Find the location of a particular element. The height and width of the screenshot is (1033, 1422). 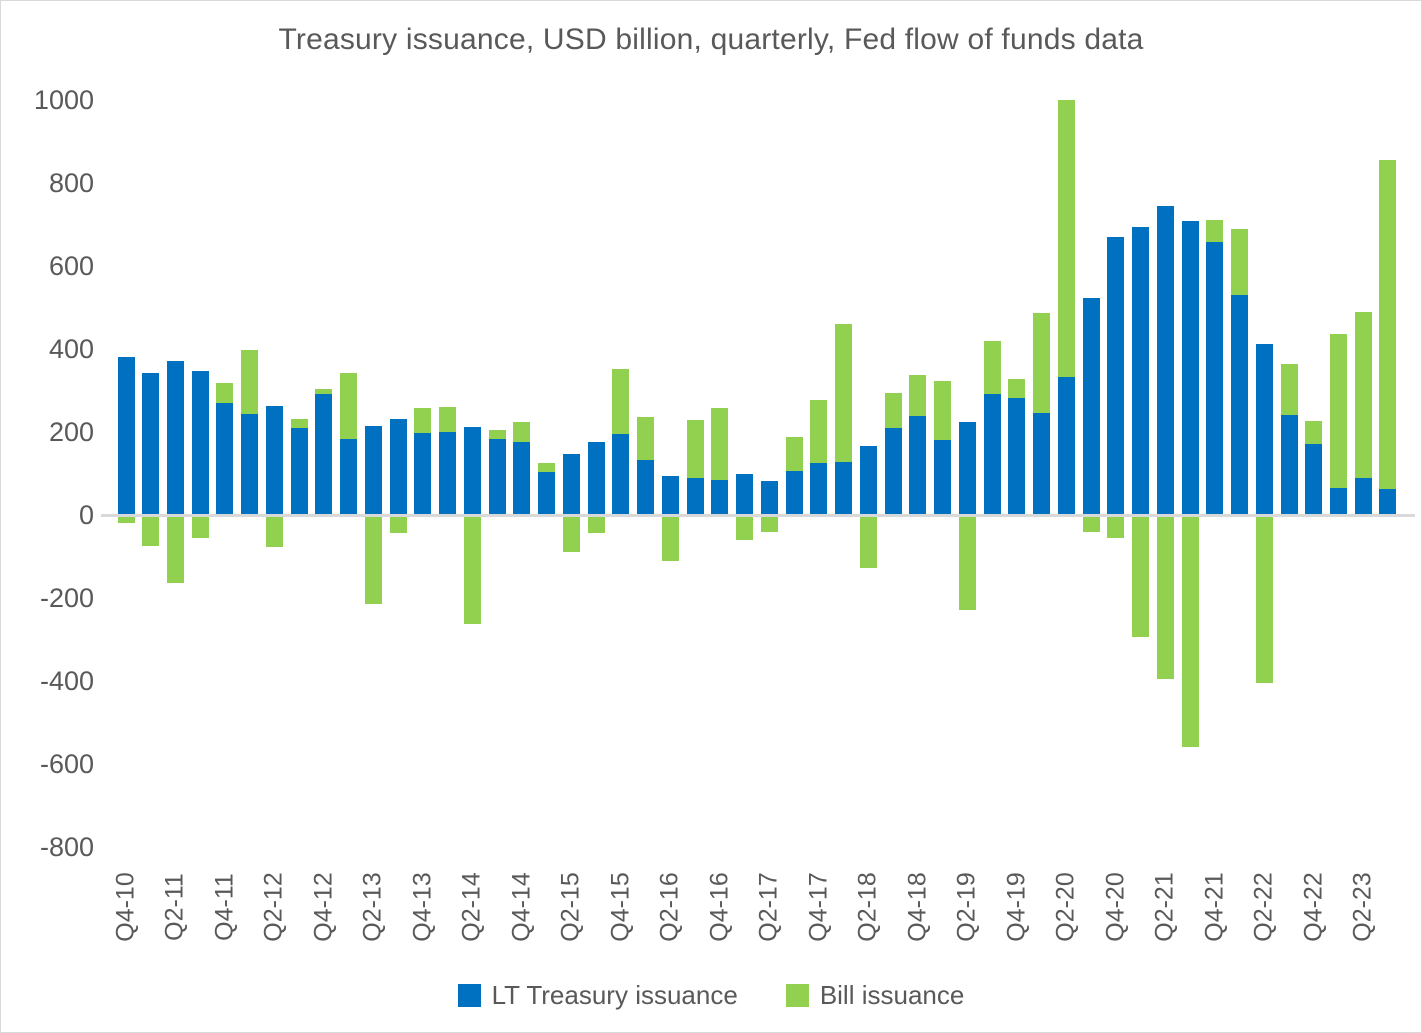

zero-axis-line is located at coordinates (758, 515).